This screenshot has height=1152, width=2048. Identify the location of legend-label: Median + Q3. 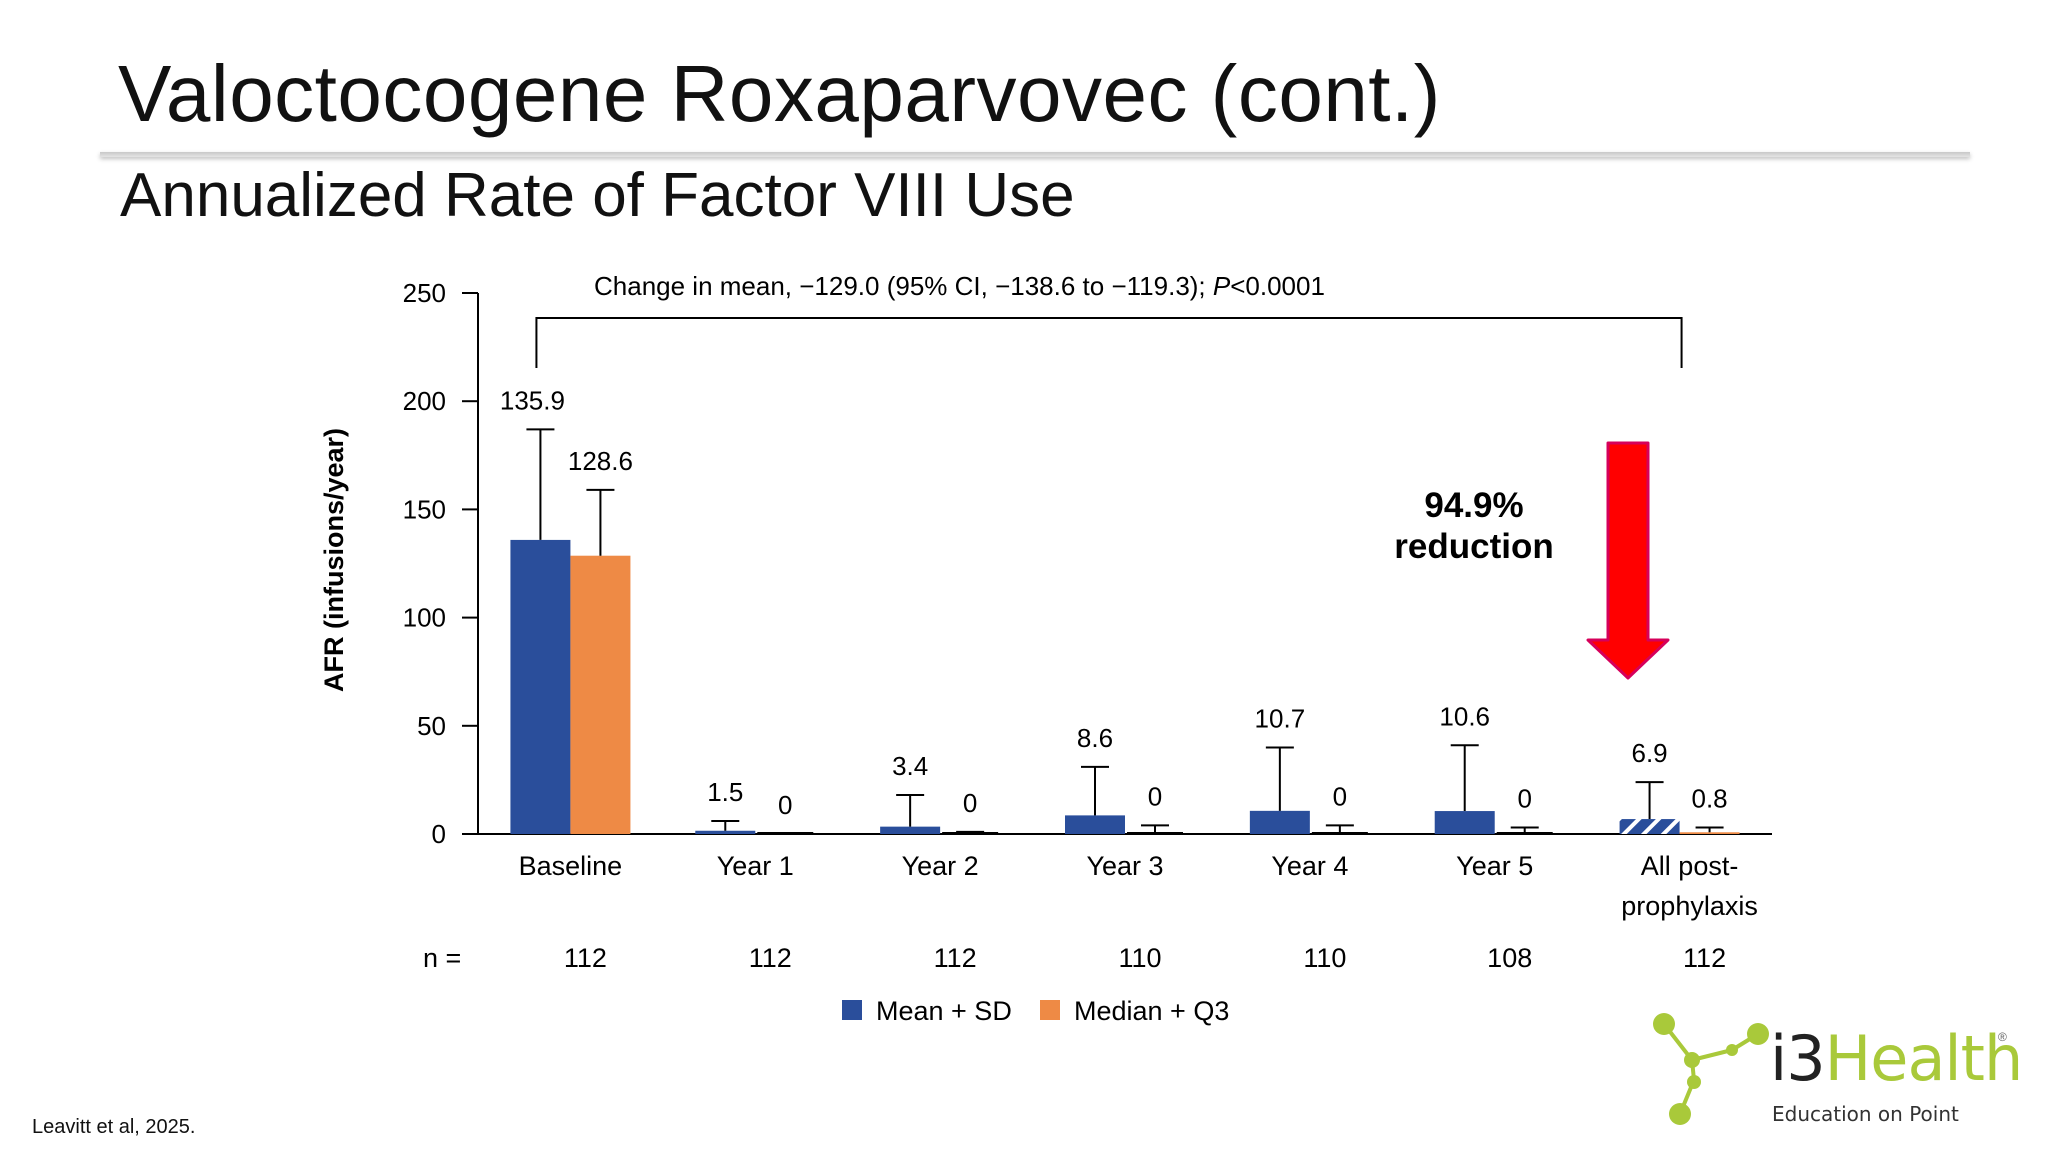
(1151, 1011).